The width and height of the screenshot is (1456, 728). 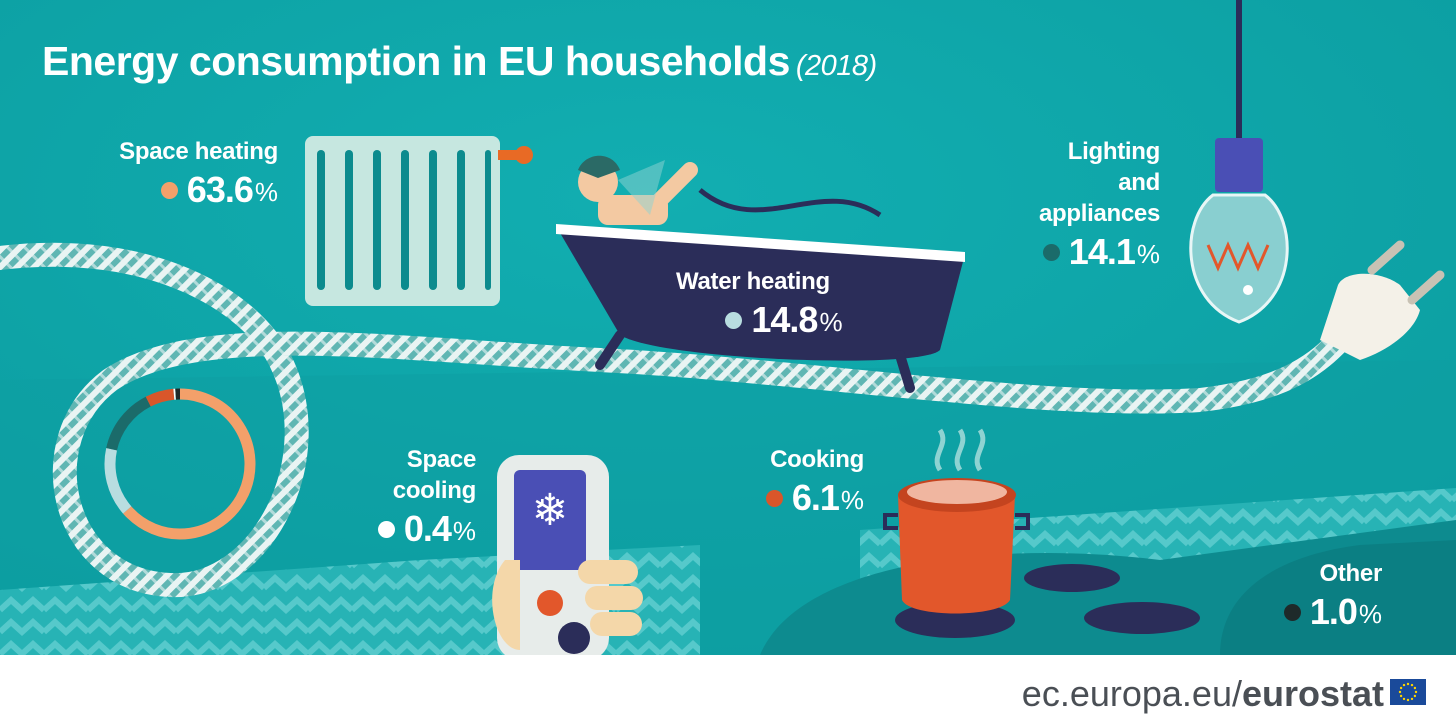 I want to click on water-heating-label-group: Water heating 14.8%, so click(x=776, y=303).